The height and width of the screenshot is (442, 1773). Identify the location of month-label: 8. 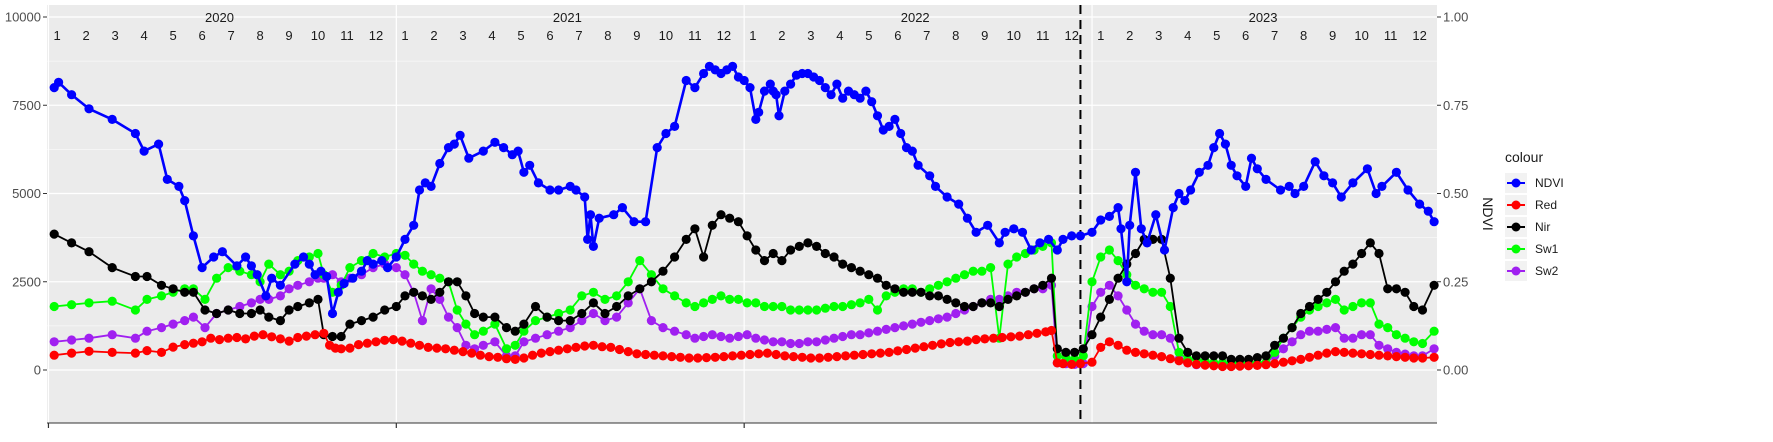
(955, 35).